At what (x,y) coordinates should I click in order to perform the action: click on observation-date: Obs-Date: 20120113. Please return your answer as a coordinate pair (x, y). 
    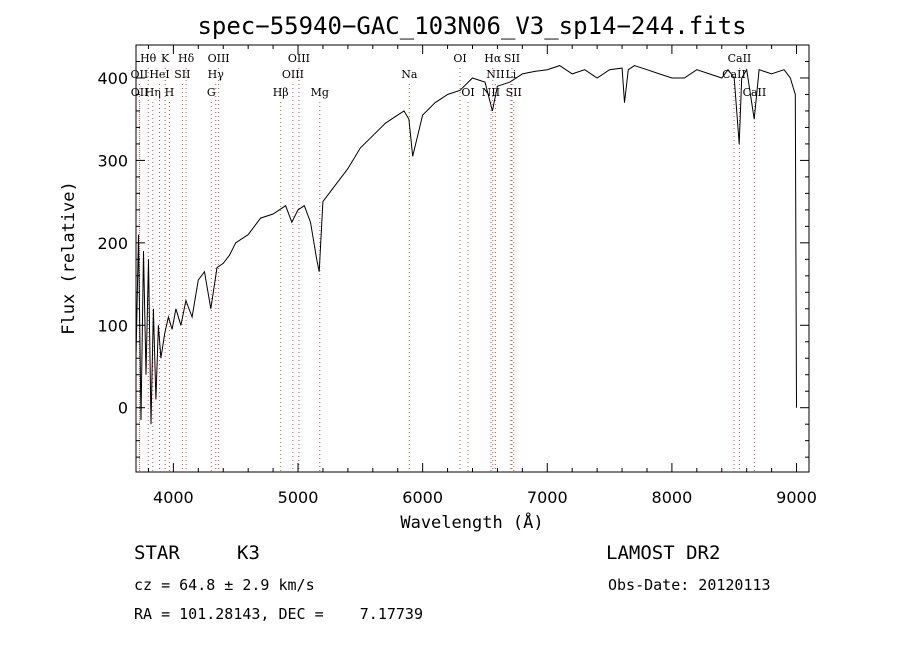
    Looking at the image, I should click on (689, 585).